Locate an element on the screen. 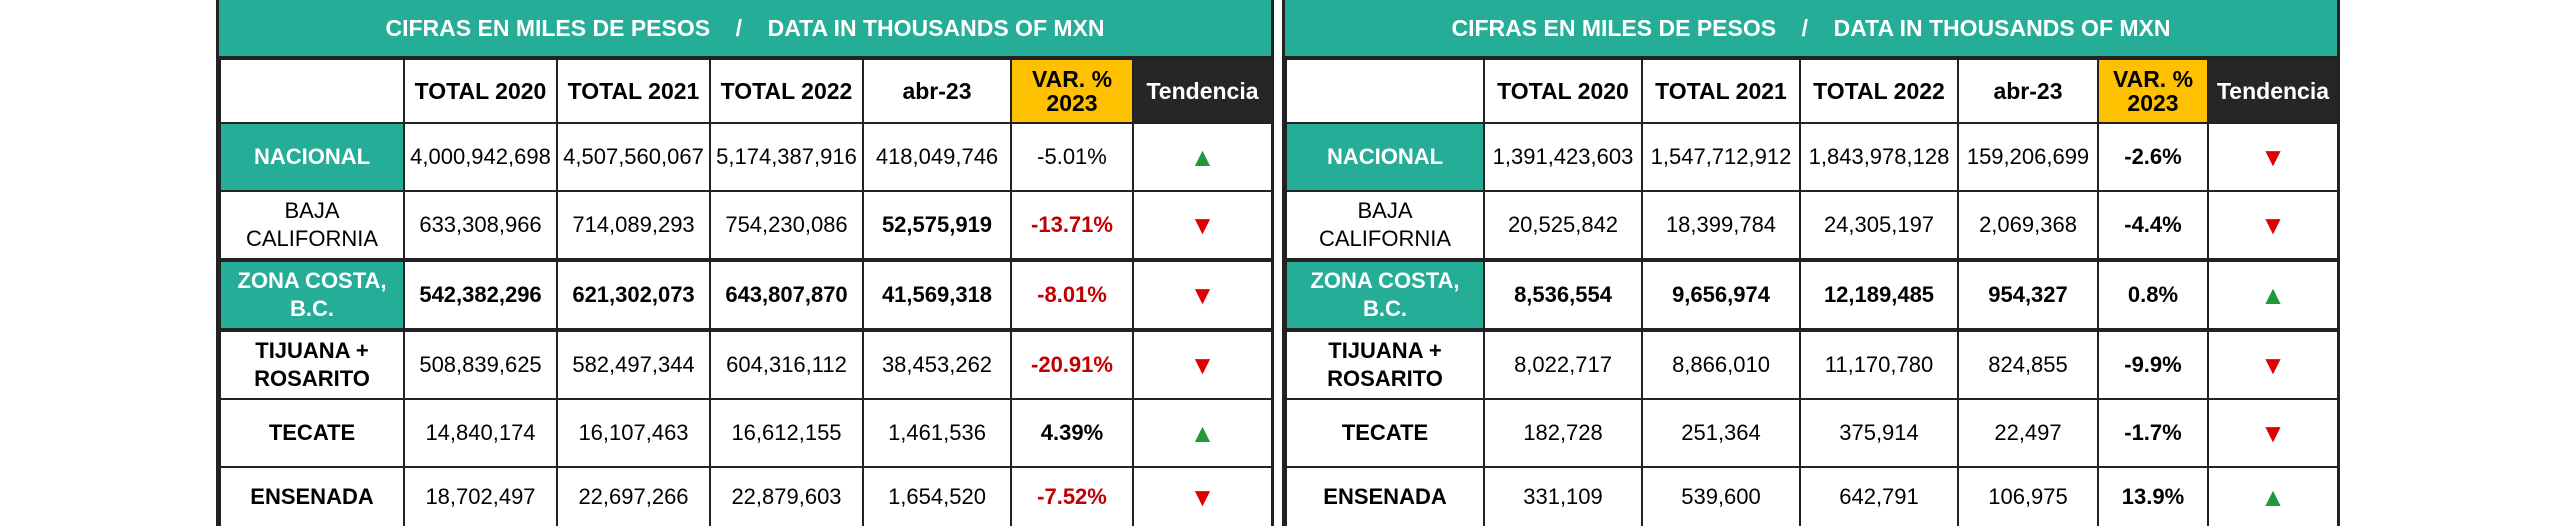 Image resolution: width=2550 pixels, height=526 pixels. cell-var-2023: 13.9% is located at coordinates (2153, 496).